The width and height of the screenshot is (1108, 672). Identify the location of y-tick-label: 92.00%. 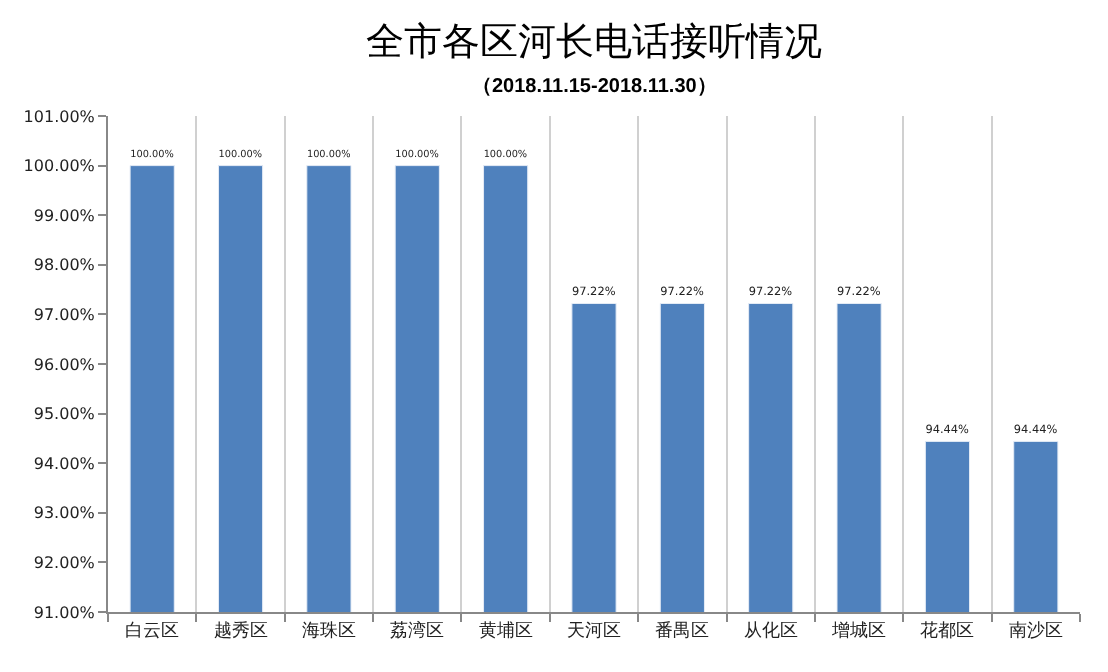
(64, 563).